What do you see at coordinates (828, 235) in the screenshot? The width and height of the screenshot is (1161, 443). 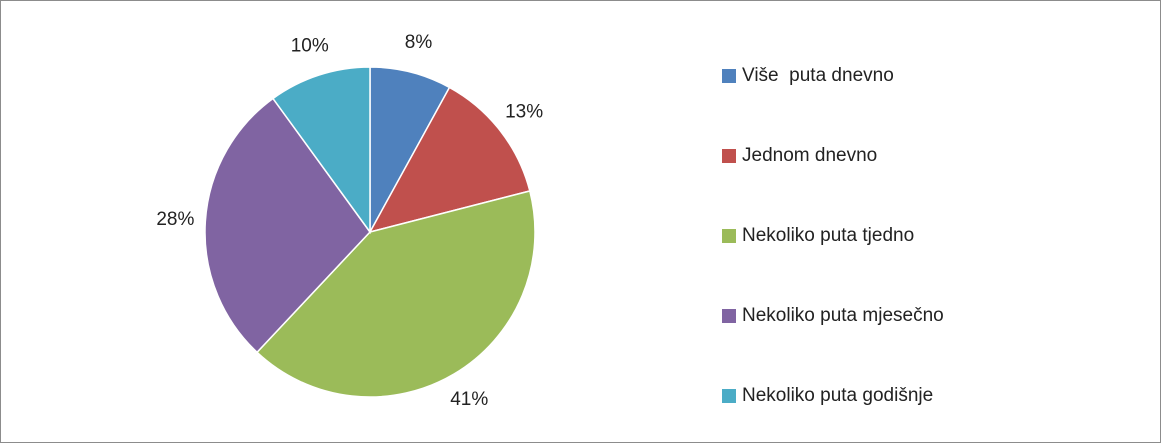 I see `legend-label: Nekoliko puta tjedno` at bounding box center [828, 235].